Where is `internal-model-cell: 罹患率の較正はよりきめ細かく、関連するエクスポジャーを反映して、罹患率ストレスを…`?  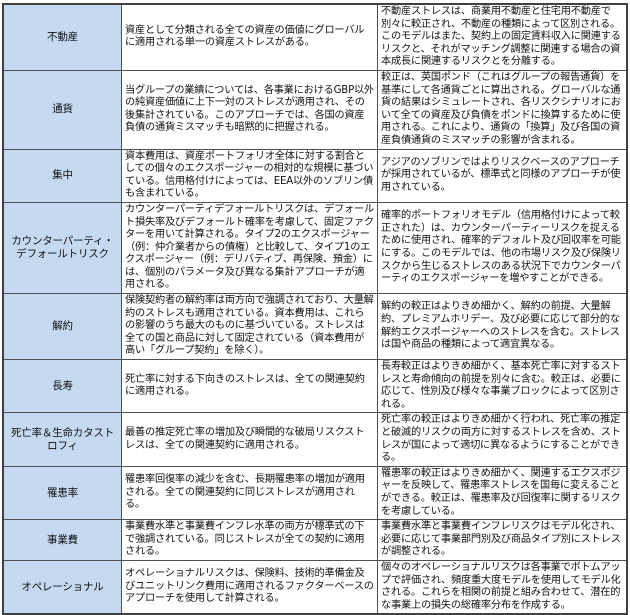
internal-model-cell: 罹患率の較正はよりきめ細かく、関連するエクスポジャーを反映して、罹患率ストレスを… is located at coordinates (502, 493).